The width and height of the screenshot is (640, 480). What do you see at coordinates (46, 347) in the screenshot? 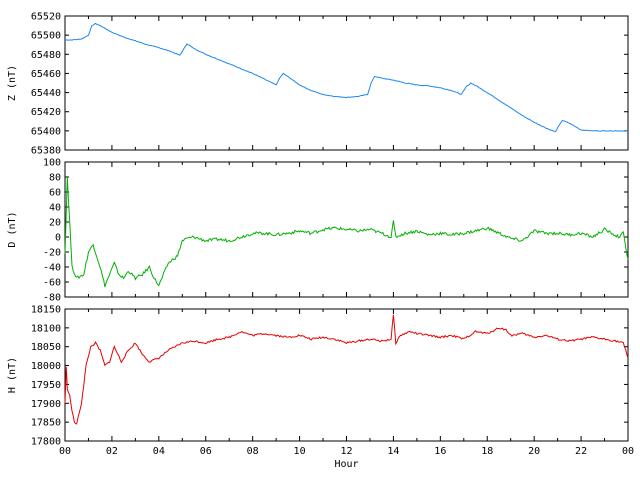
I see `y-tick-label: 18050` at bounding box center [46, 347].